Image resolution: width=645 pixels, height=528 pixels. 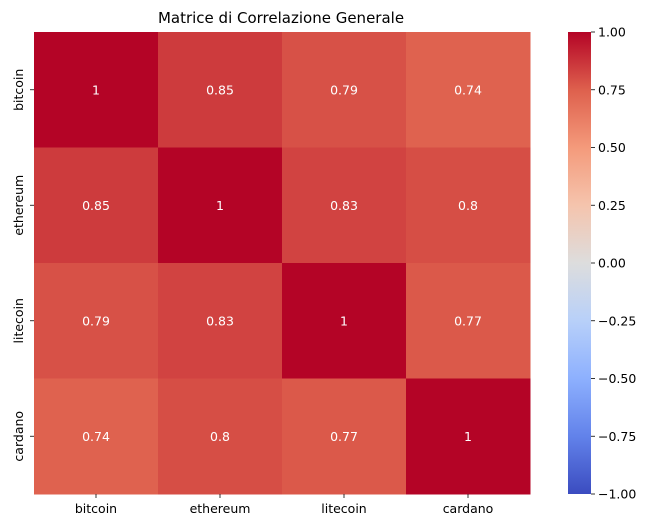 I want to click on y-axis: bitcoin ethereum litecoin cardano, so click(x=22, y=265).